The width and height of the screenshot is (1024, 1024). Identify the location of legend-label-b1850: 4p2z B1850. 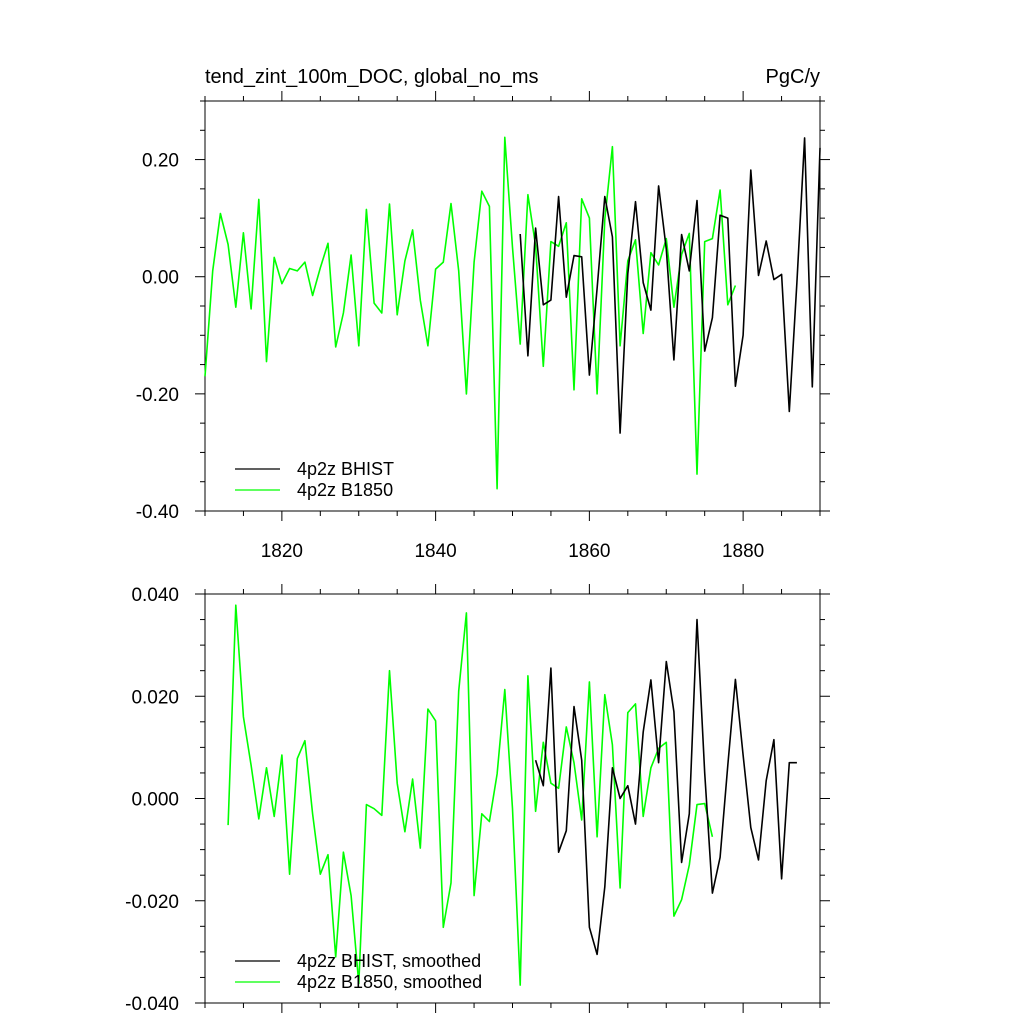
(345, 490).